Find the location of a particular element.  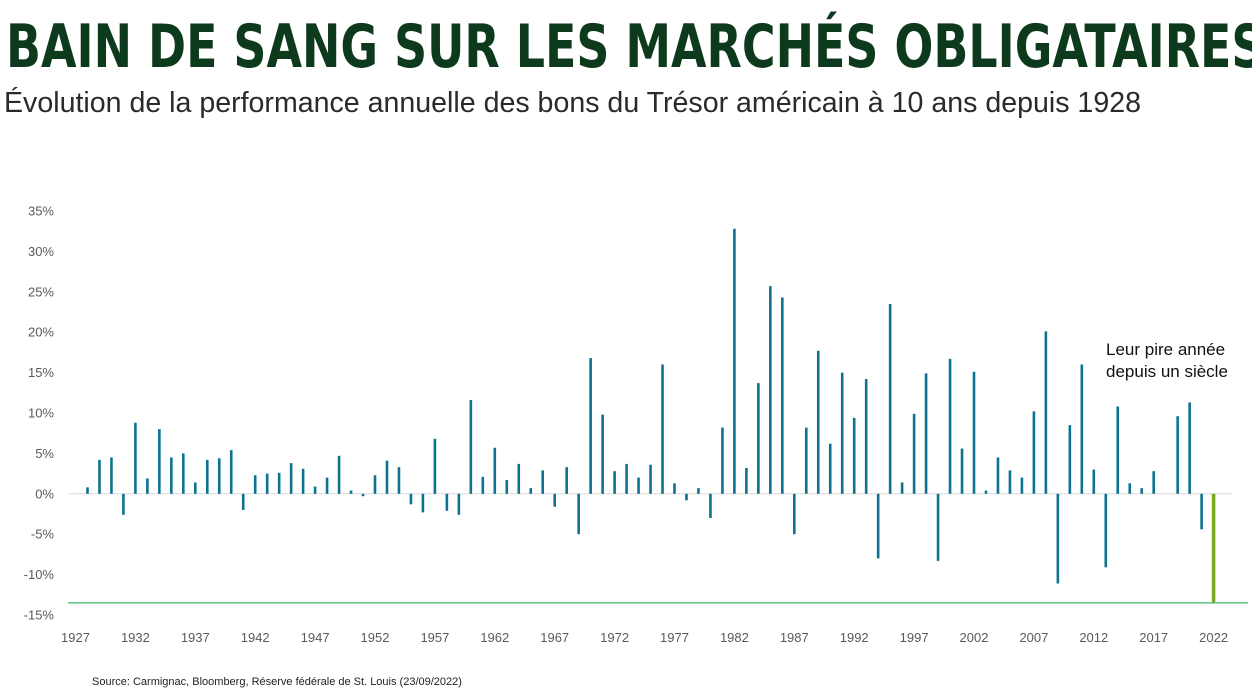

bar-2004 is located at coordinates (998, 475).